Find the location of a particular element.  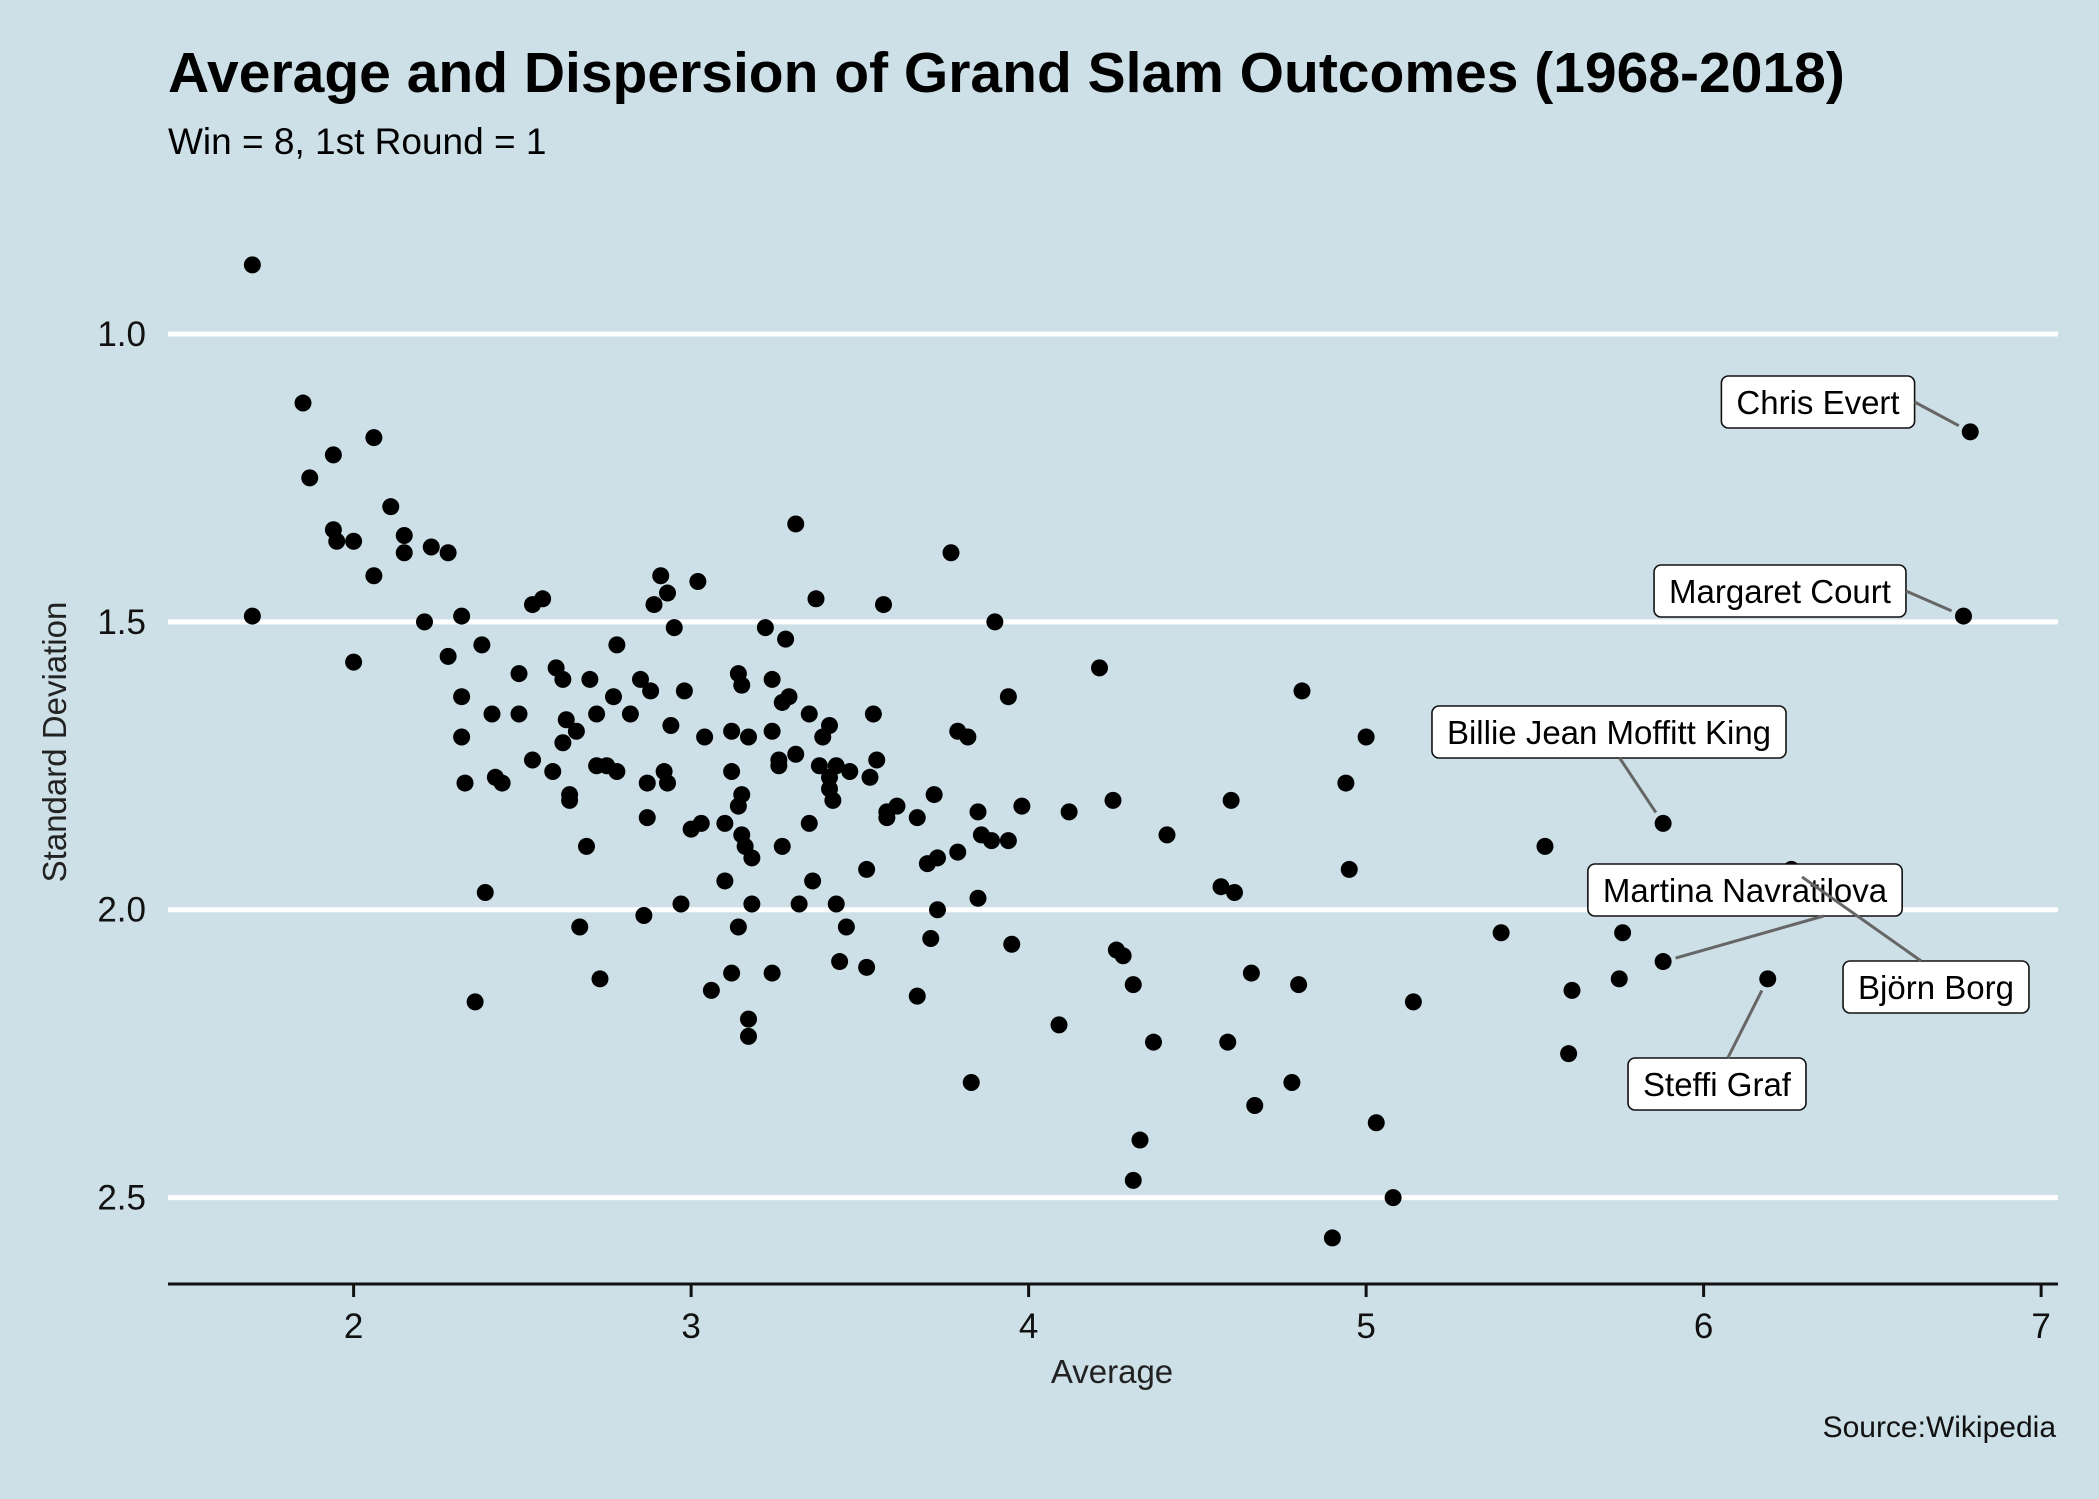

annotation-label: Billie Jean Moffitt King is located at coordinates (1609, 759).